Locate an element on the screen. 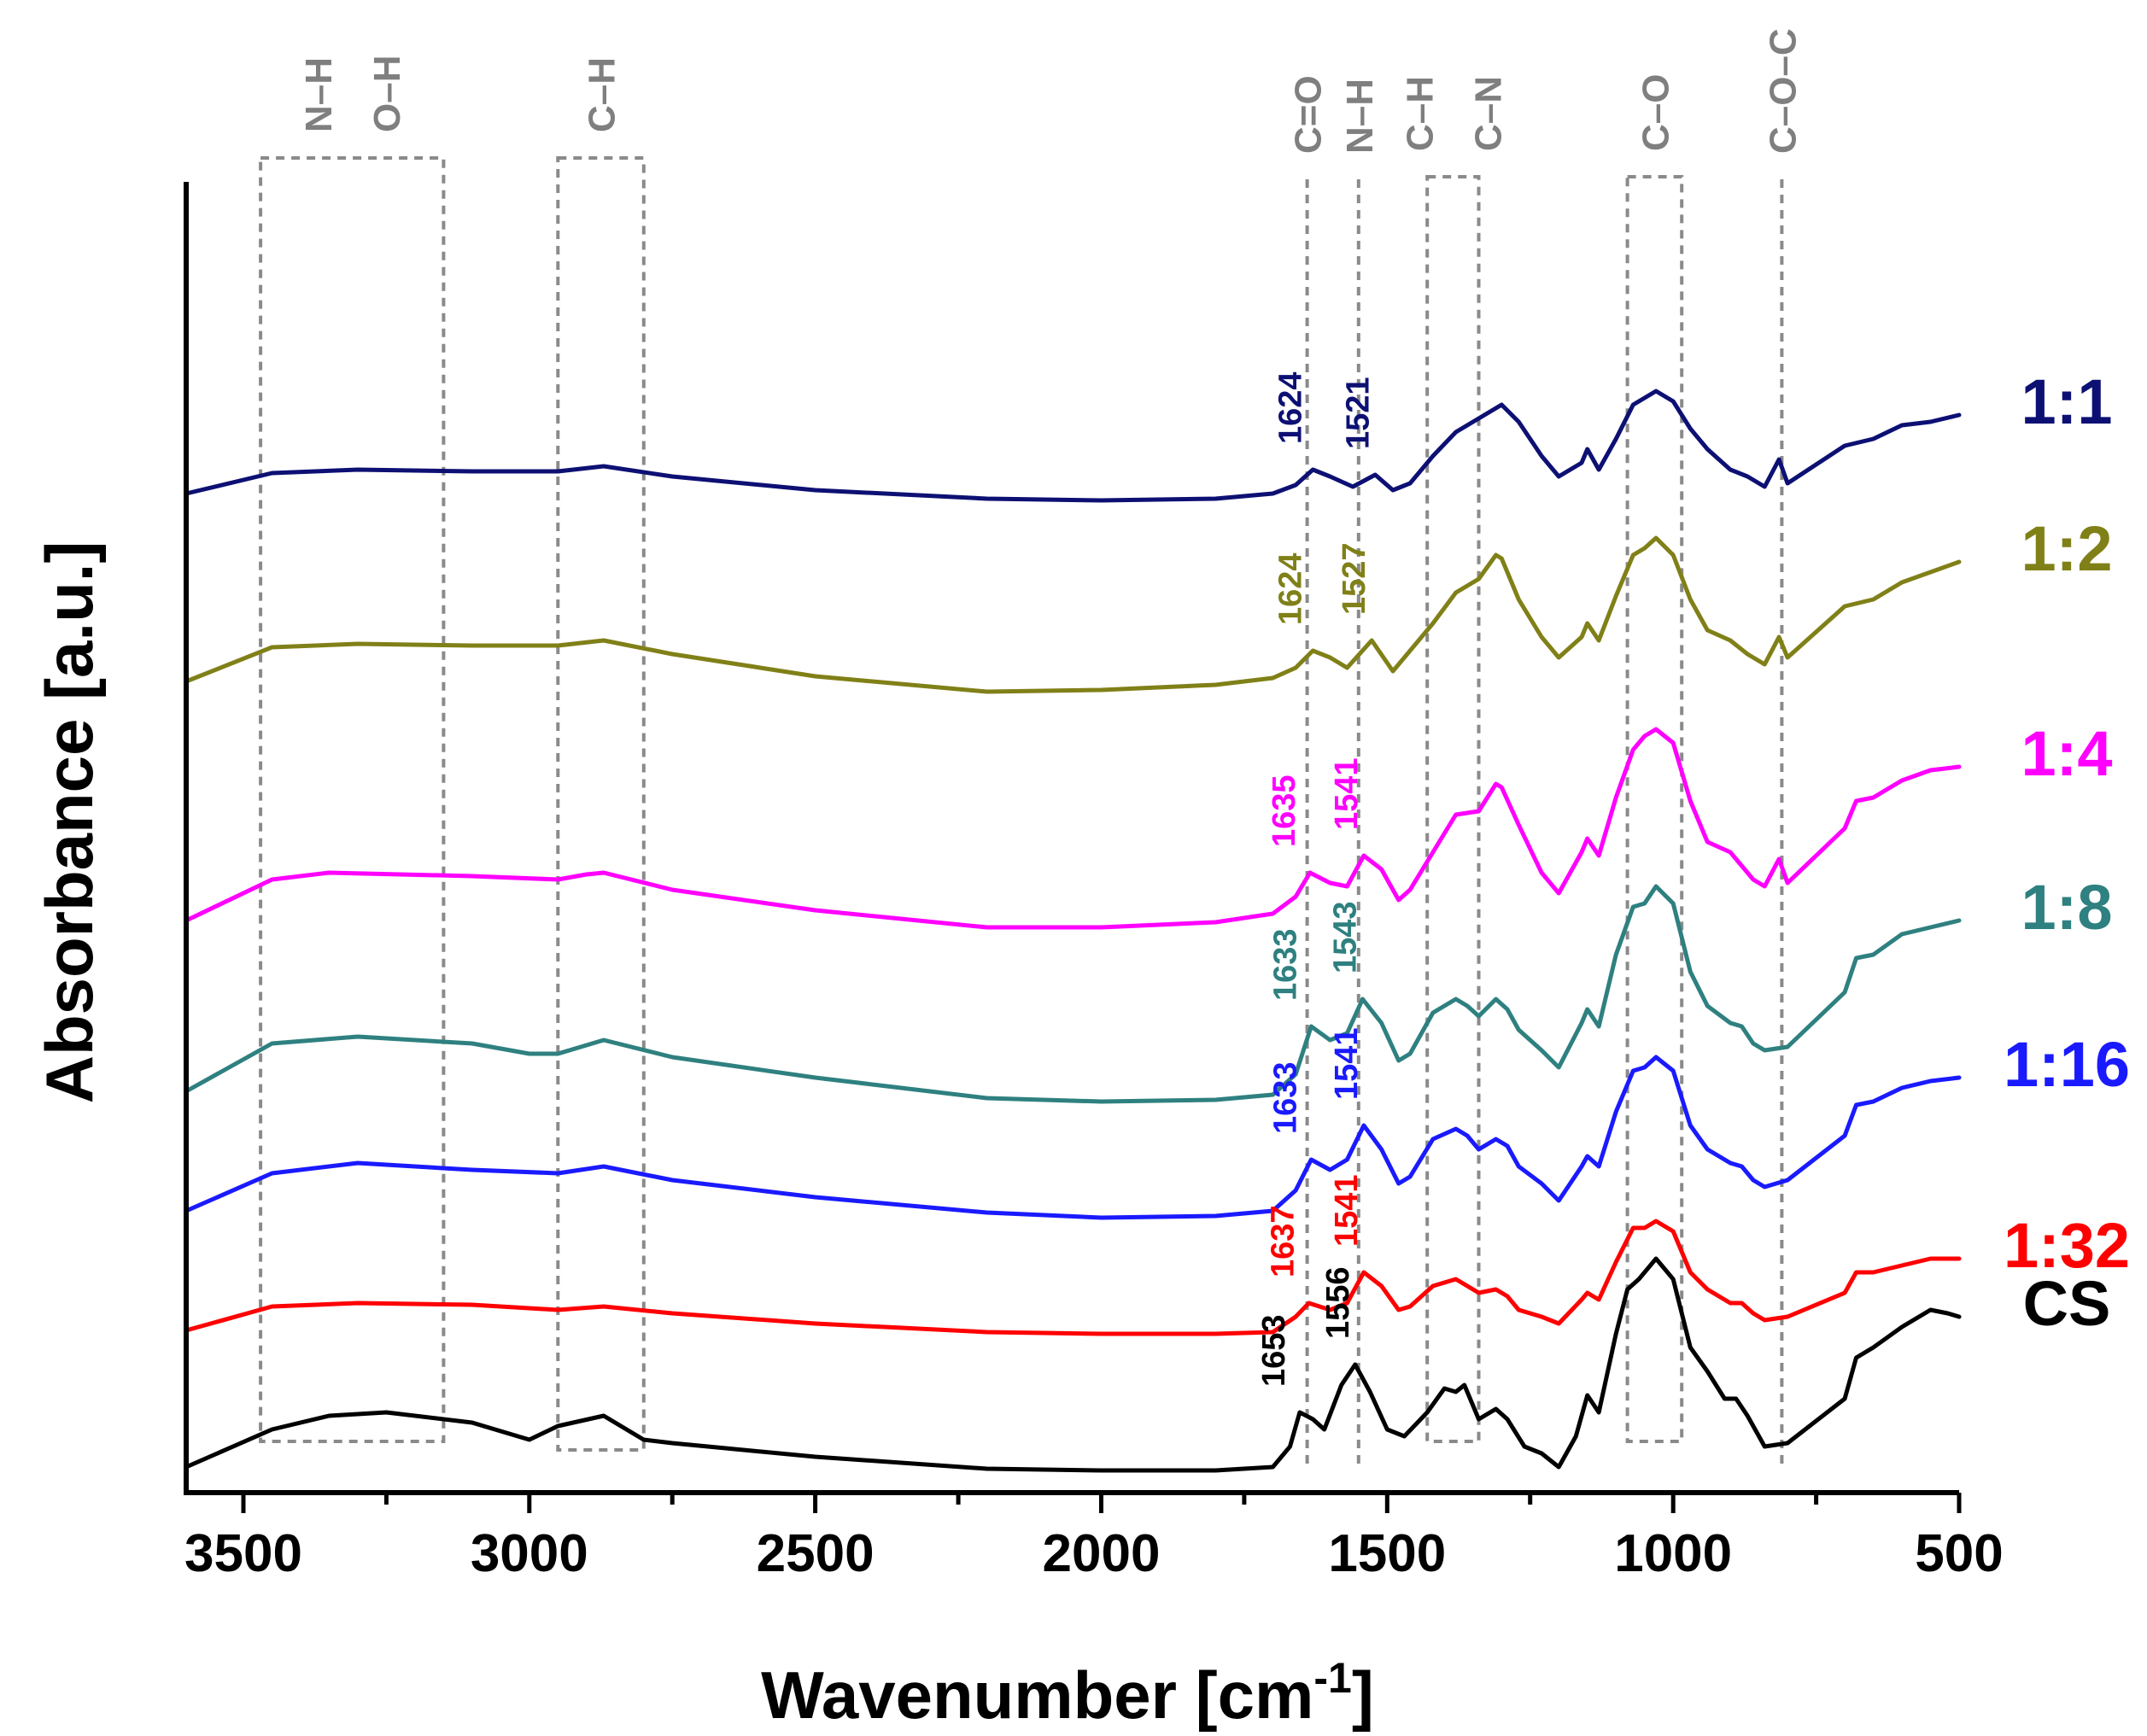 This screenshot has height=1736, width=2147. band-line-label-2: N–H is located at coordinates (1360, 116).